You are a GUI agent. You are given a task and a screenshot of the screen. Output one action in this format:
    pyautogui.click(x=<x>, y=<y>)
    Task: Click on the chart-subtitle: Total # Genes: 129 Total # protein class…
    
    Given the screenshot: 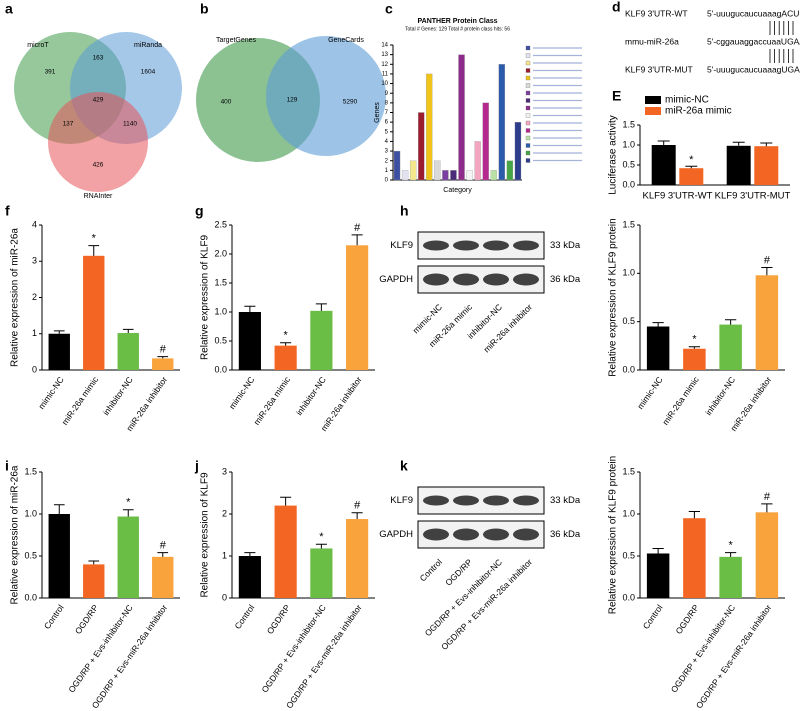 What is the action you would take?
    pyautogui.click(x=457, y=29)
    